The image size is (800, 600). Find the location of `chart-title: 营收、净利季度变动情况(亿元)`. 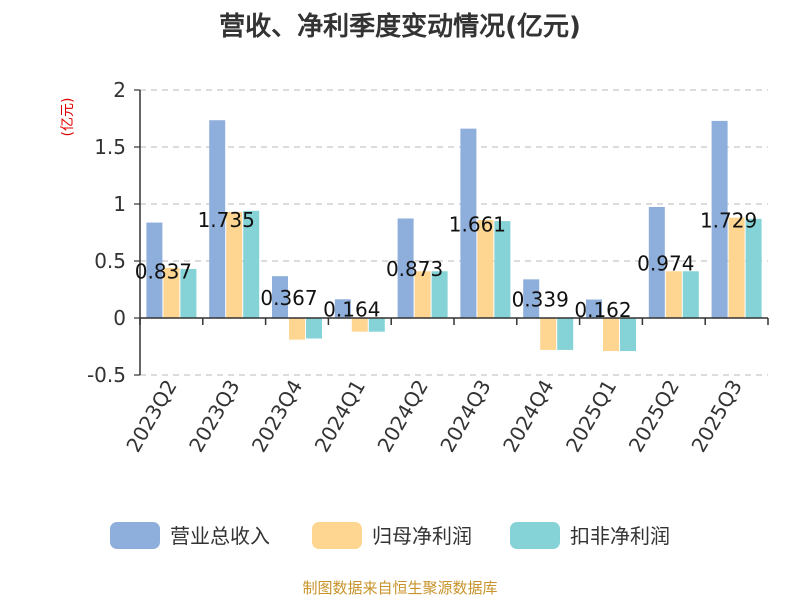

chart-title: 营收、净利季度变动情况(亿元) is located at coordinates (400, 26).